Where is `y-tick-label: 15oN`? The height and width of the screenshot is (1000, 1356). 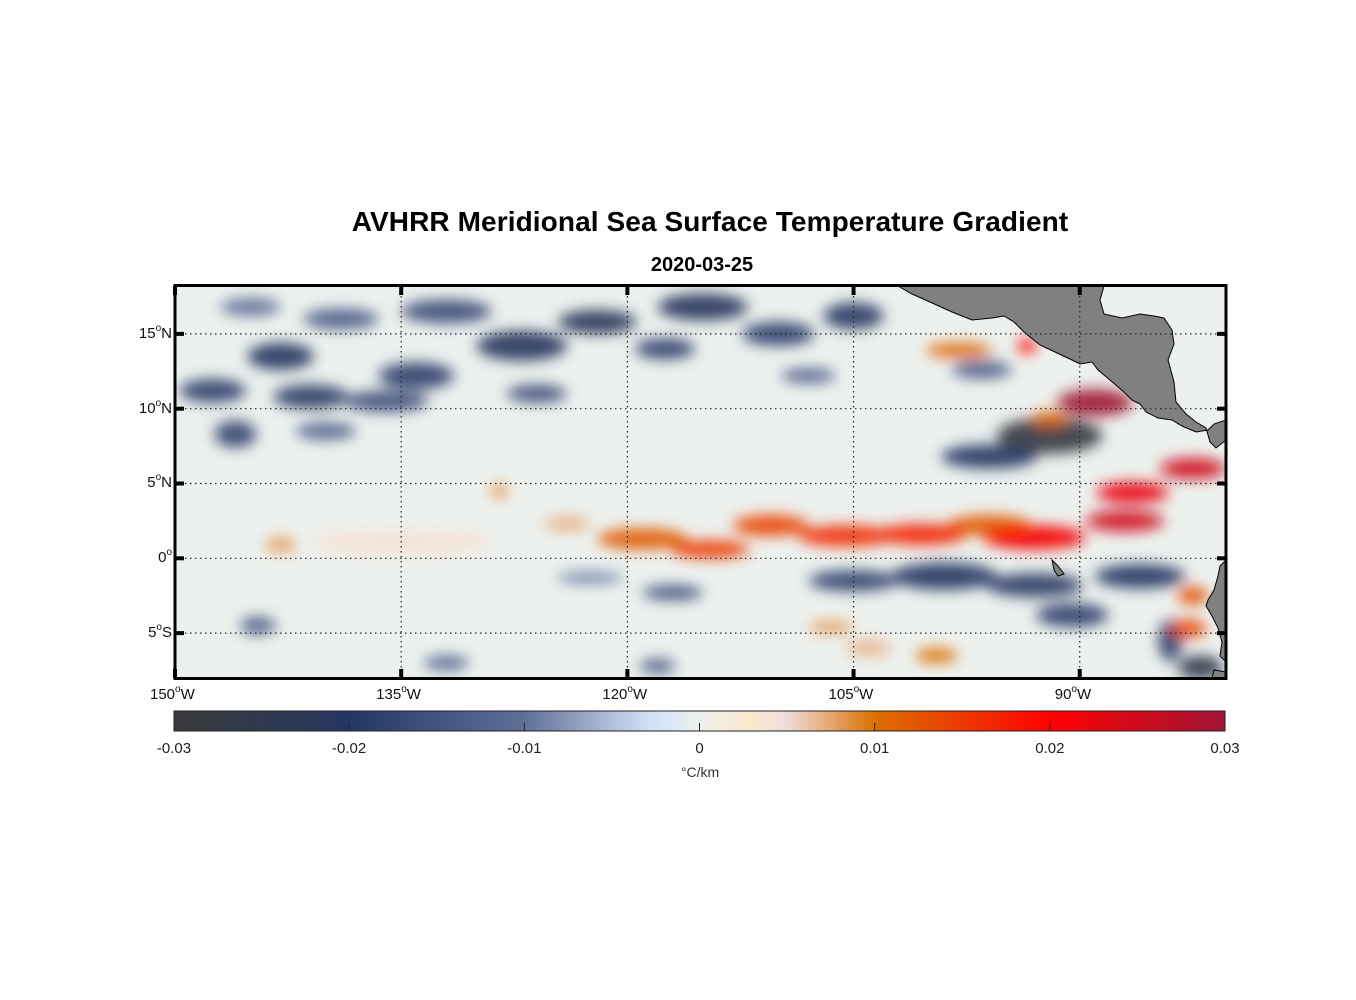 y-tick-label: 15oN is located at coordinates (155, 332).